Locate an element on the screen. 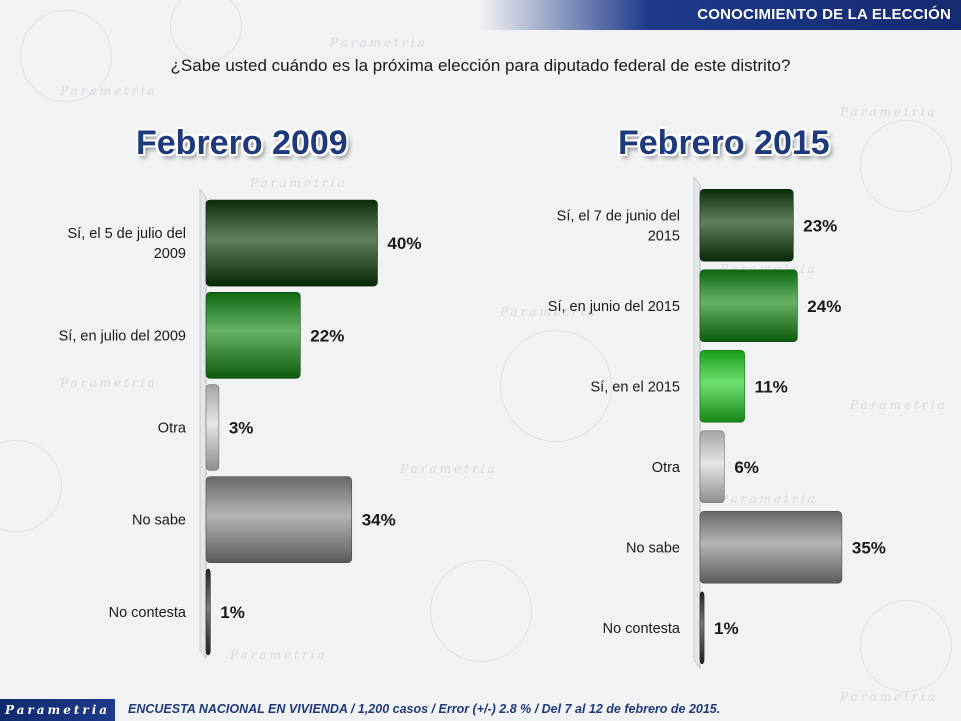  category-label-line: Sí, en junio del 2015 is located at coordinates (614, 307).